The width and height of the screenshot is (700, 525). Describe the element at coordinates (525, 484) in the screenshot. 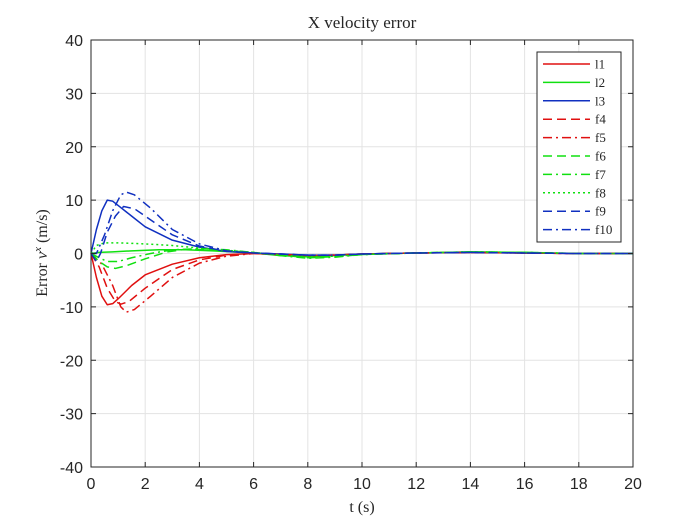

I see `x-tick-label: 16` at that location.